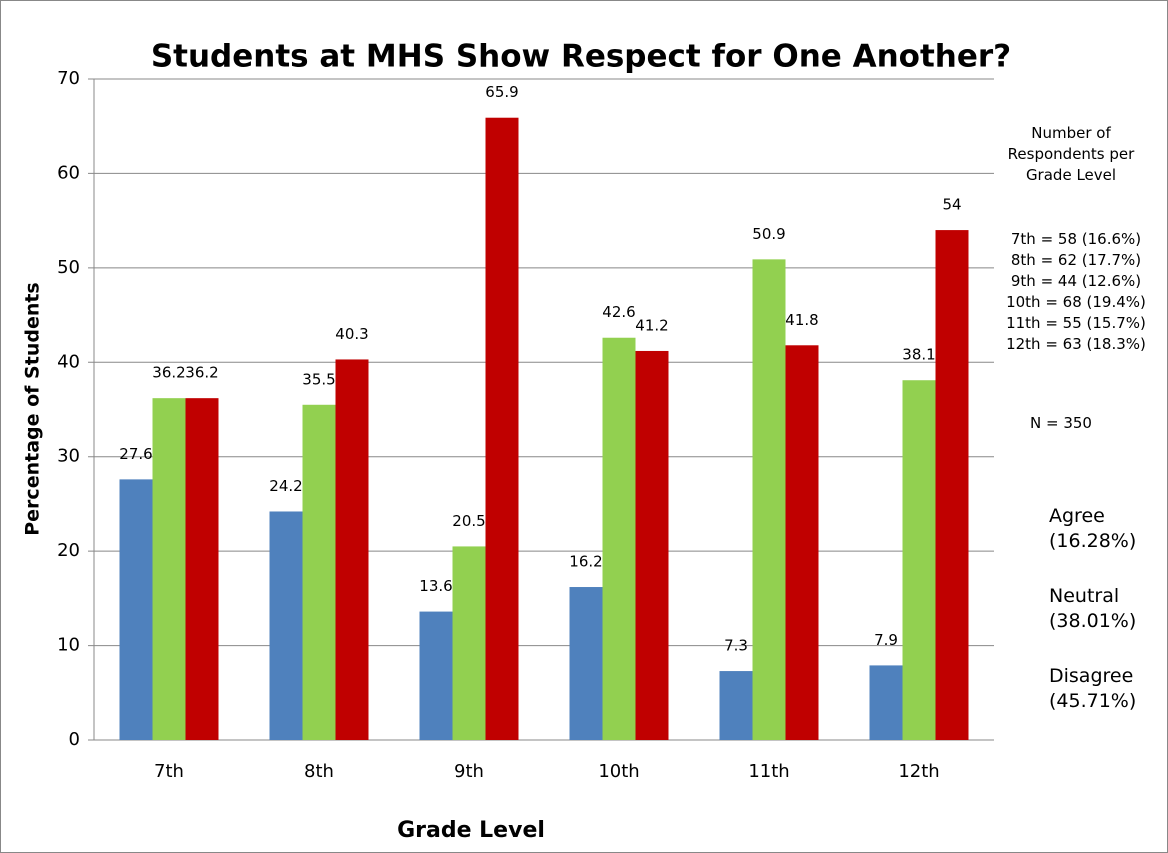  I want to click on x-tick-label: 8th, so click(319, 771).